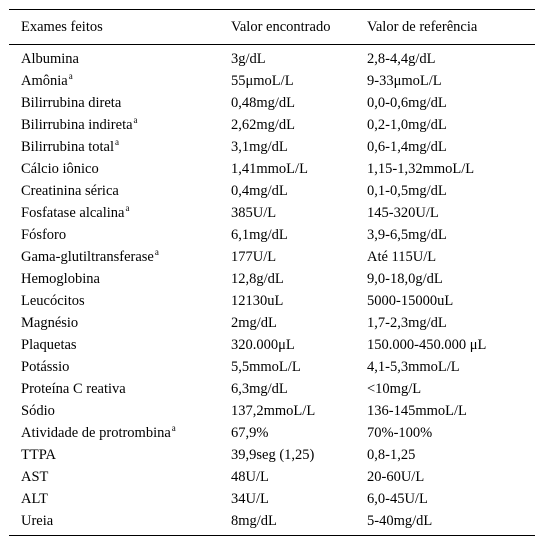 Image resolution: width=544 pixels, height=545 pixels. I want to click on reference-value: 9-33μmoL/L, so click(404, 80).